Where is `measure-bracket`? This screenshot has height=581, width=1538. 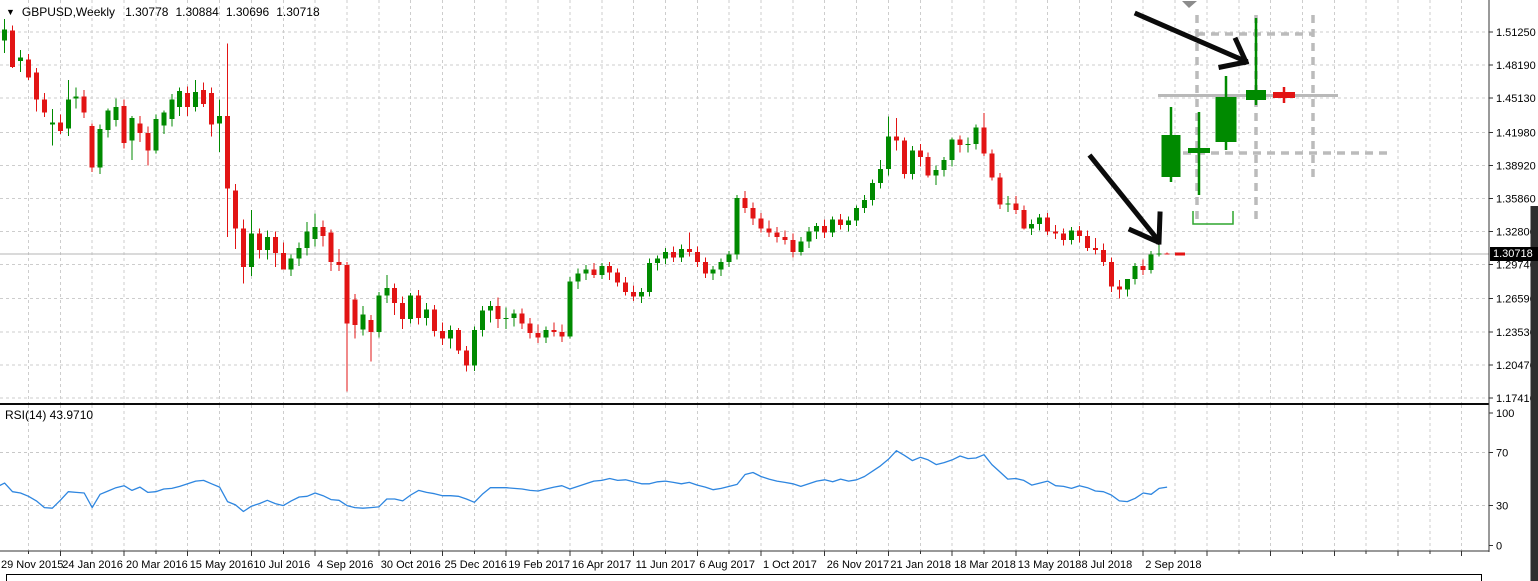 measure-bracket is located at coordinates (1213, 218).